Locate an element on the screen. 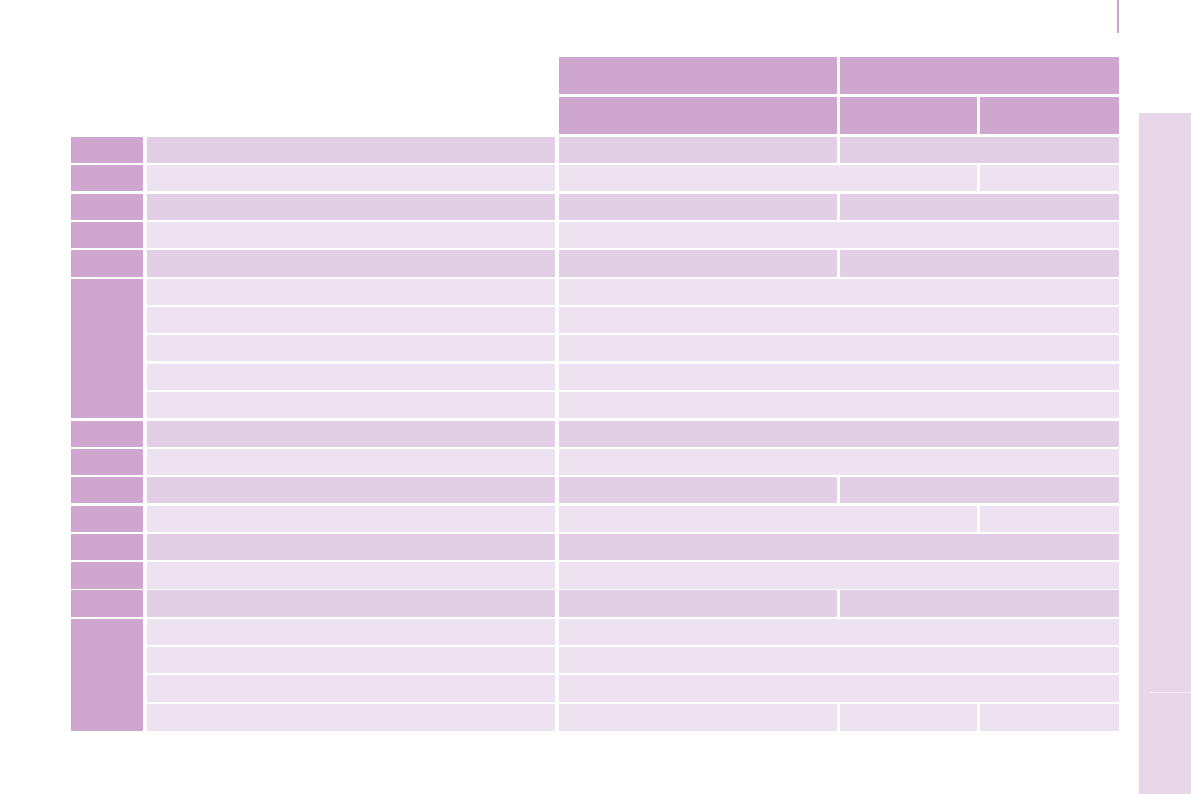 Image resolution: width=1191 pixels, height=794 pixels. side-tab-divider is located at coordinates (1170, 692).